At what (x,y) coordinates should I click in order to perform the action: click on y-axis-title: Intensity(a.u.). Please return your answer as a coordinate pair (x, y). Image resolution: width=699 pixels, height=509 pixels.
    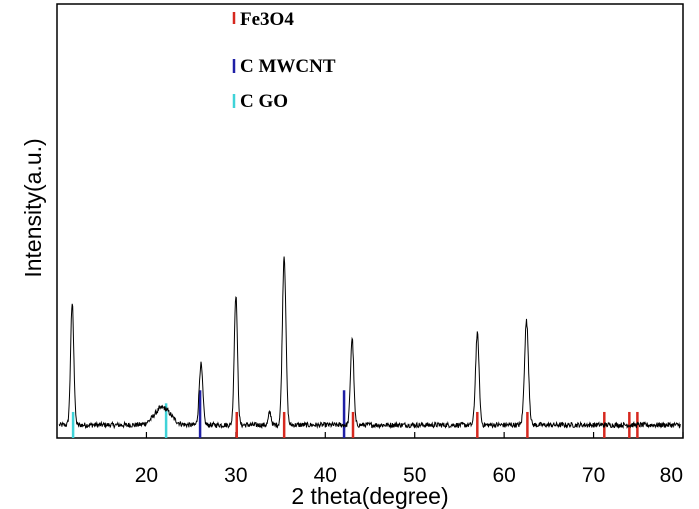
    Looking at the image, I should click on (33, 207).